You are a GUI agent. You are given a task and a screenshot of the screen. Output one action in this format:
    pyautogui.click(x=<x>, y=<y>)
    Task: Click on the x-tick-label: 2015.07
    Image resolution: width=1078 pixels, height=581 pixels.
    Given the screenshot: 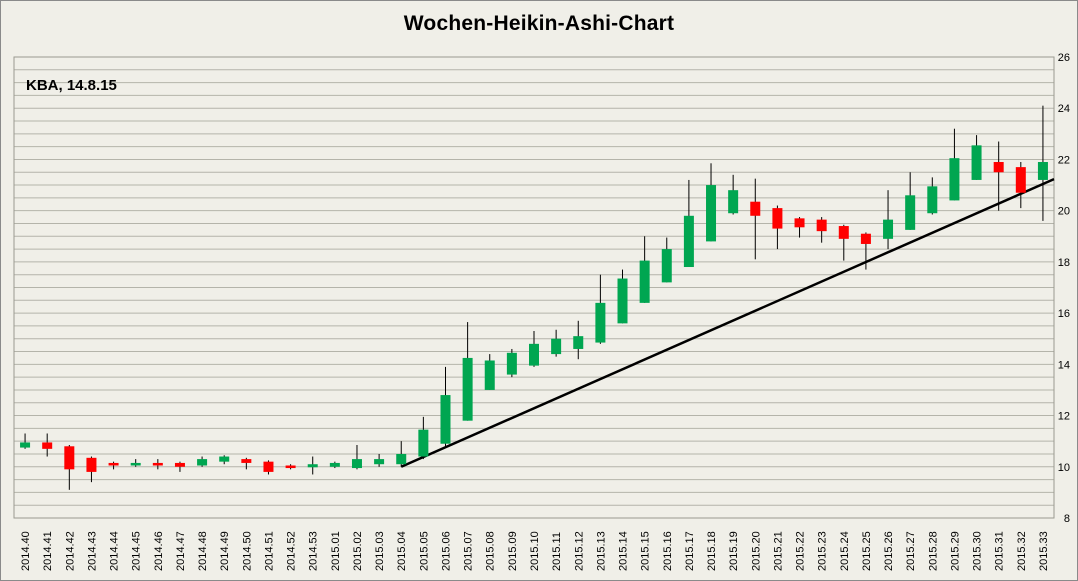 What is the action you would take?
    pyautogui.click(x=469, y=551)
    